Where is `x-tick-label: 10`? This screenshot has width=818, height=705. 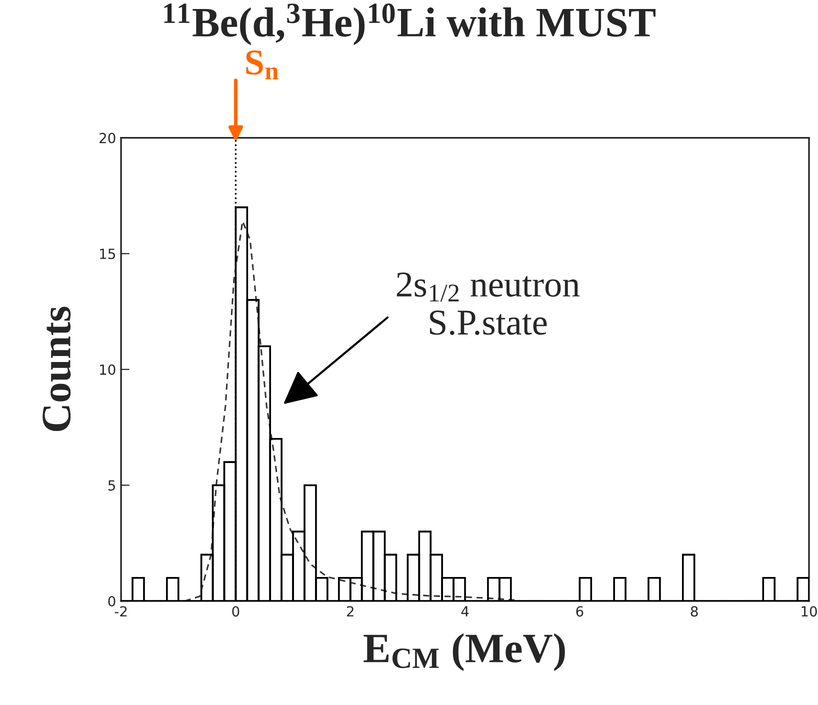
x-tick-label: 10 is located at coordinates (809, 611).